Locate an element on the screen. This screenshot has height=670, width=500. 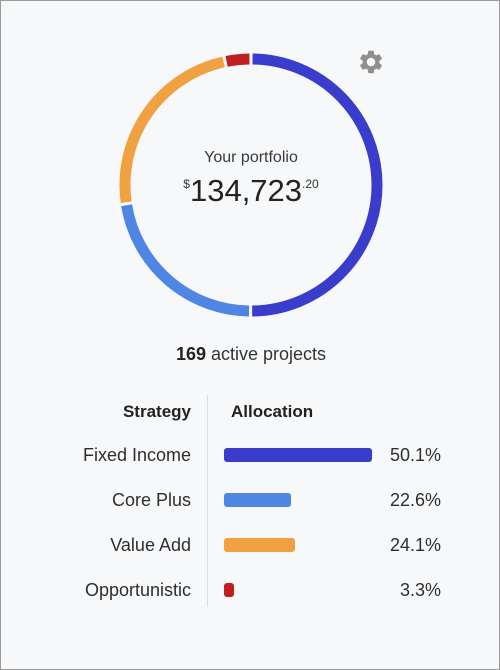
gear-icon is located at coordinates (371, 62).